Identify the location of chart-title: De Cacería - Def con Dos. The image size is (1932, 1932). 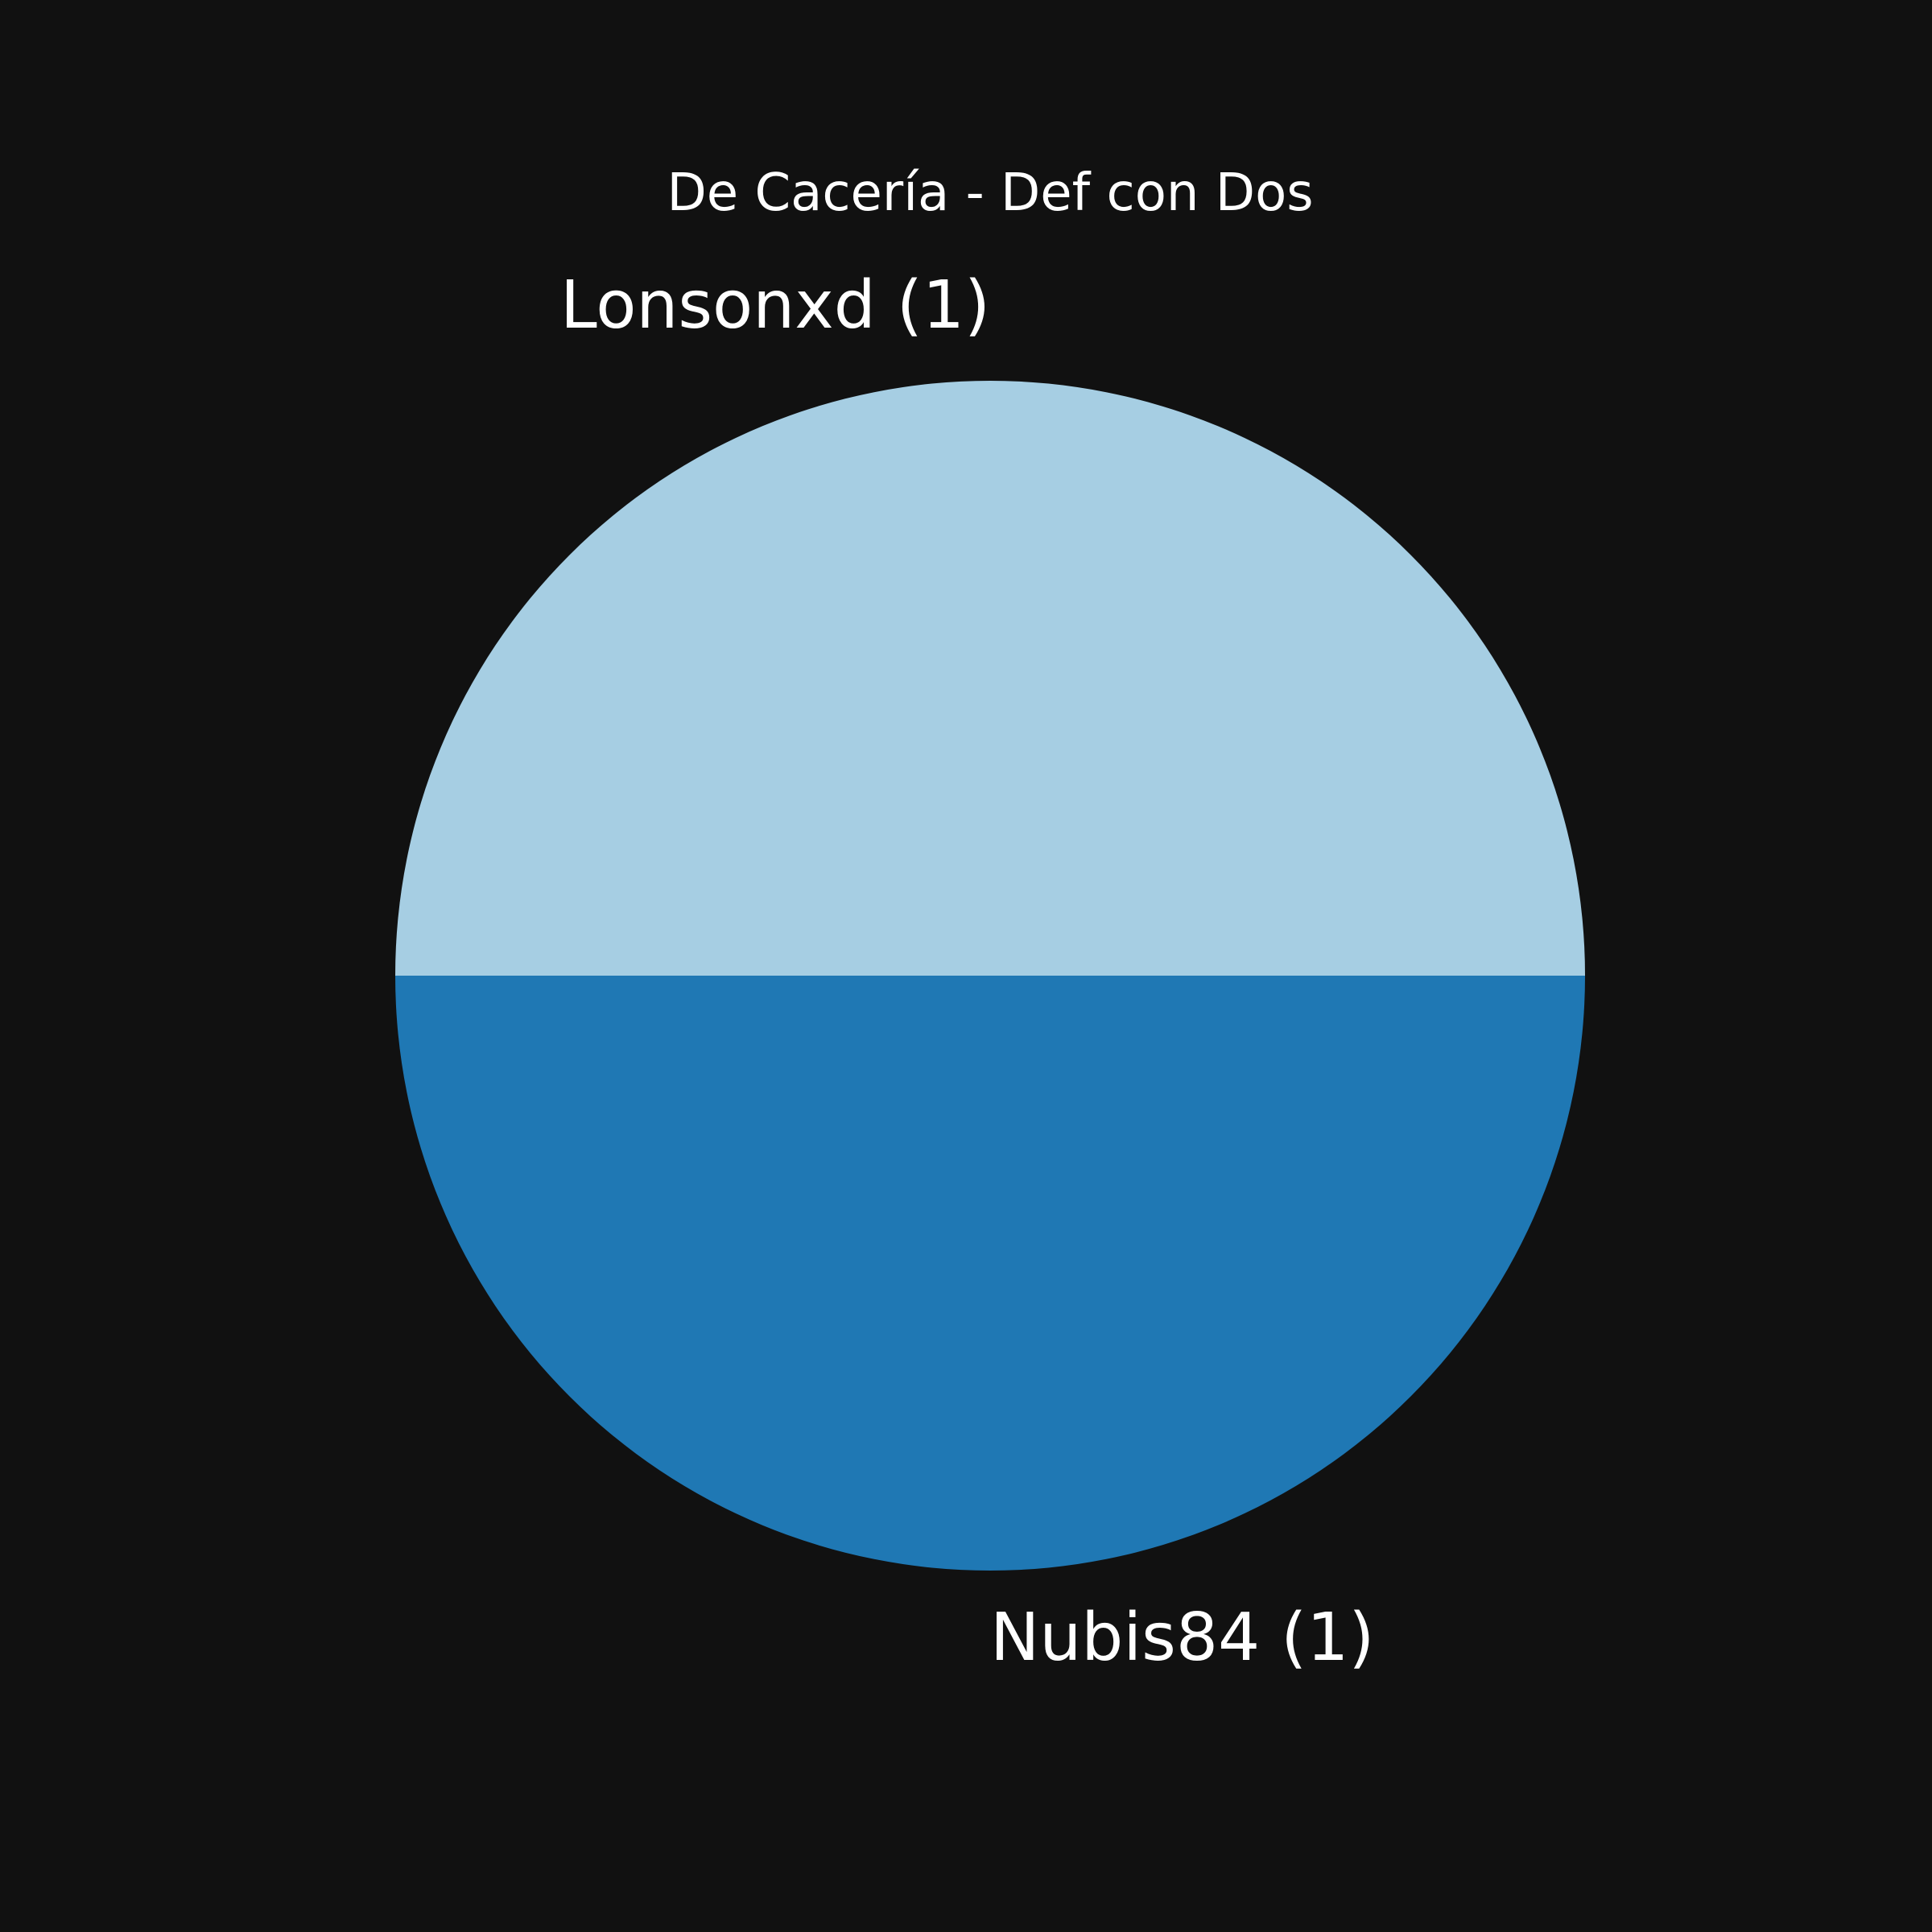
(990, 193).